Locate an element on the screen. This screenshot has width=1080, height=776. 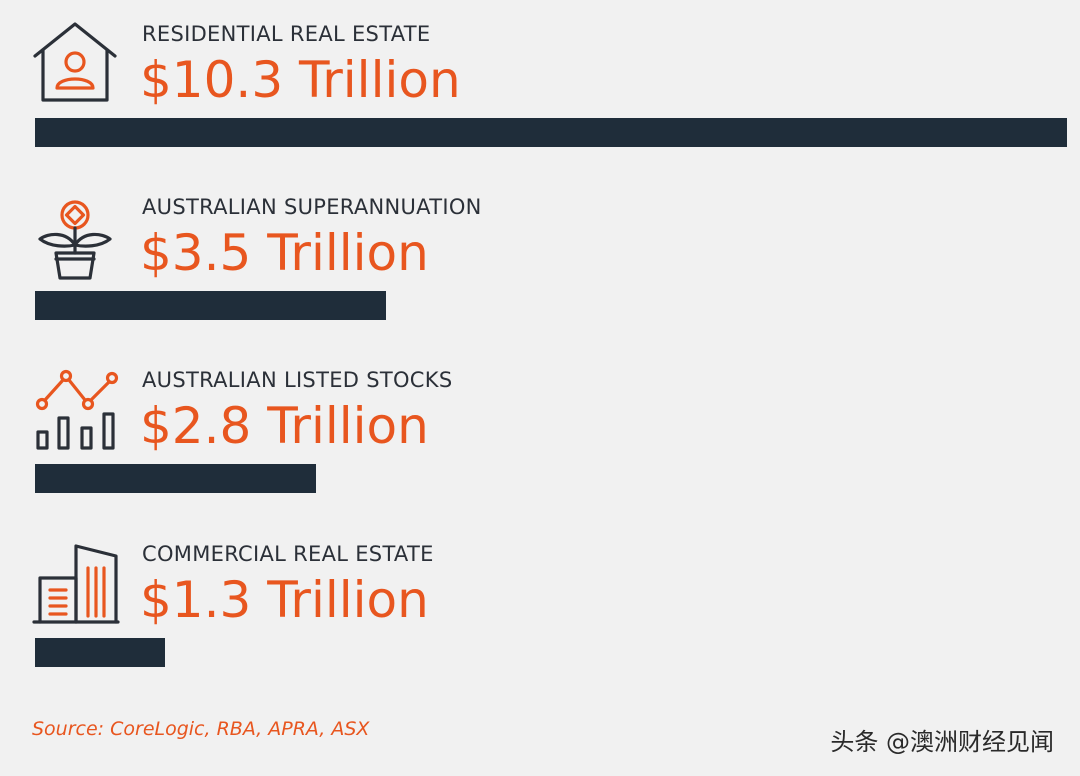
house-person-icon is located at coordinates (75, 63).